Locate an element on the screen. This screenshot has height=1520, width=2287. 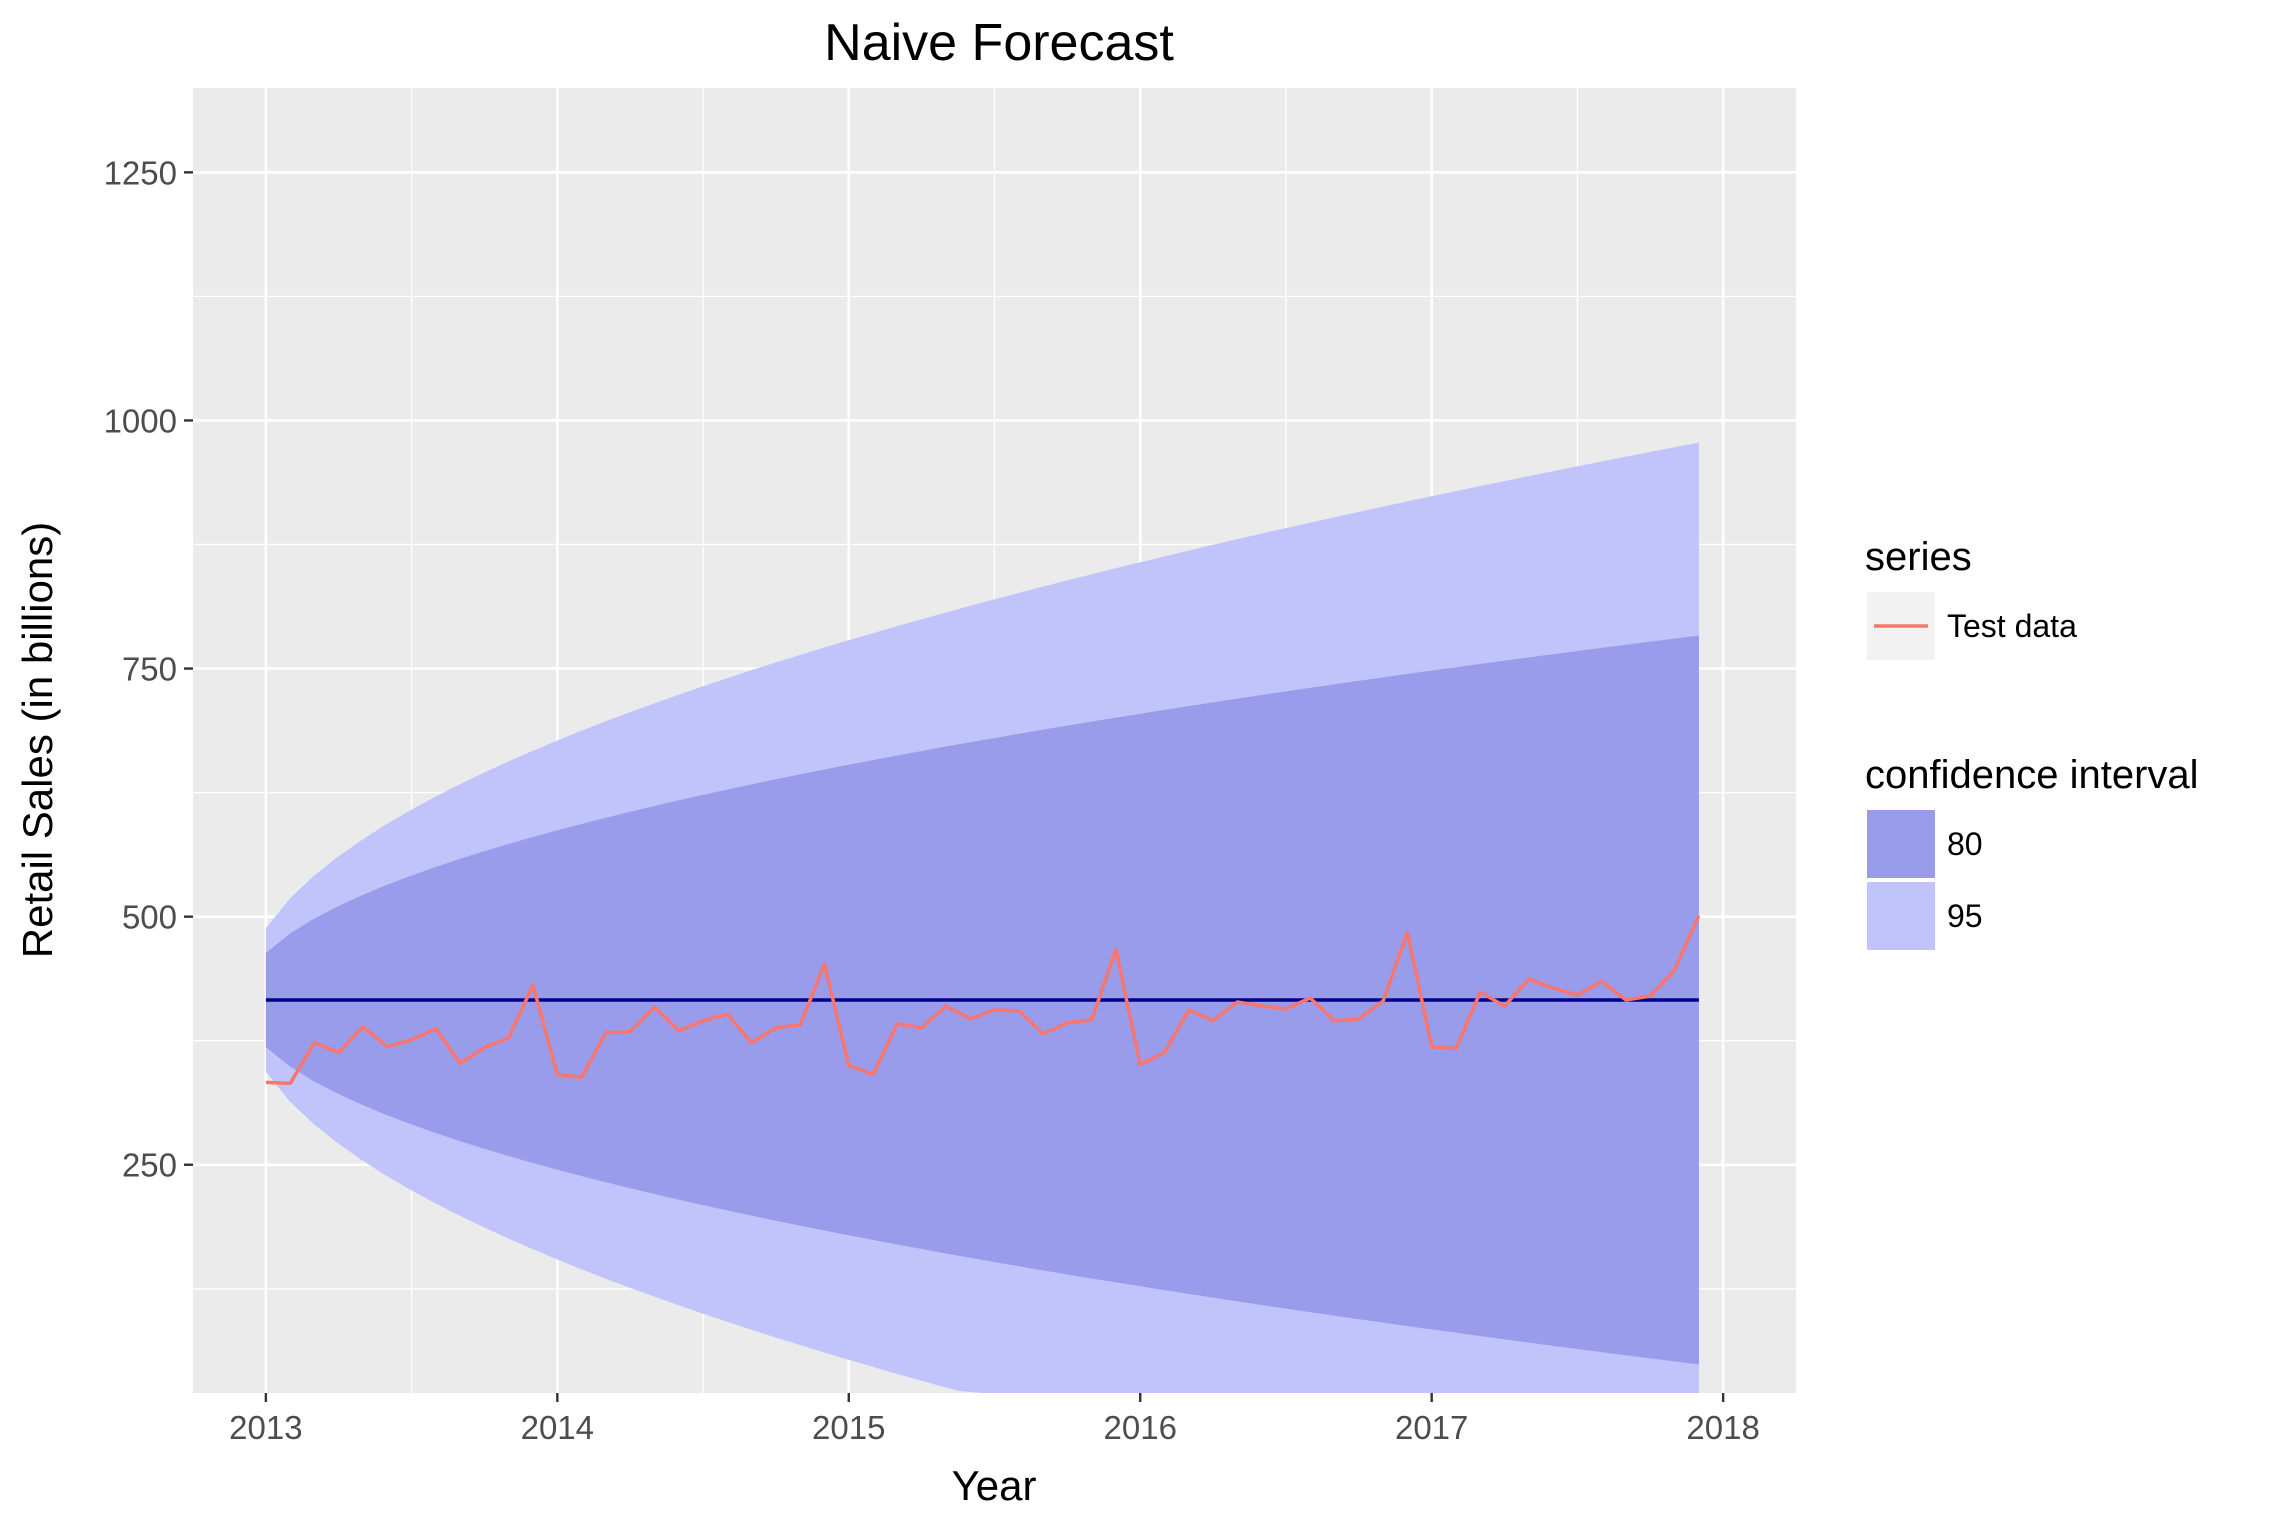
y-axis-title: Retail Sales (in billions) is located at coordinates (37, 740).